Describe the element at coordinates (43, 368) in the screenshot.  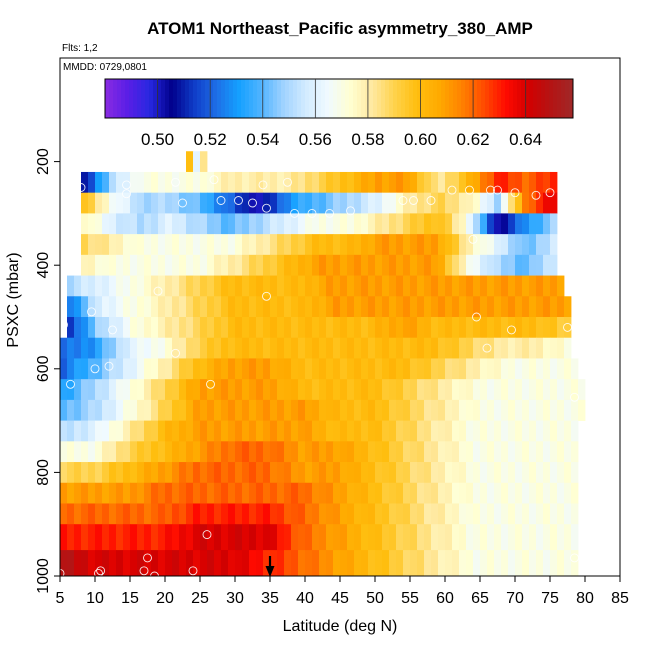
I see `y-tick-label: 600` at that location.